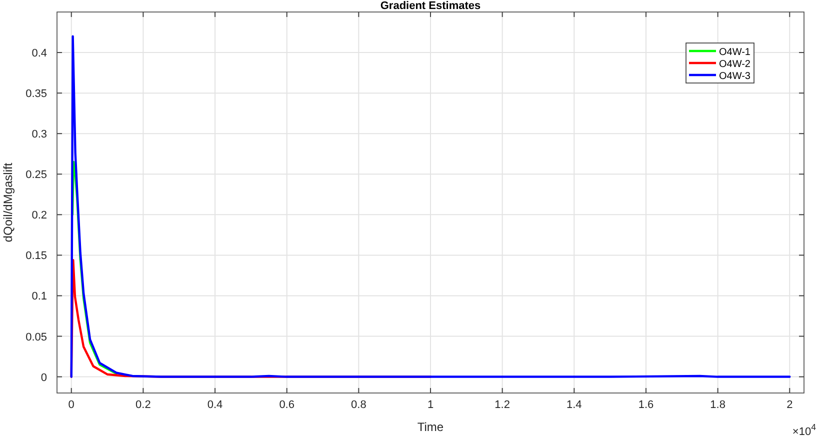 The width and height of the screenshot is (818, 439). What do you see at coordinates (36, 256) in the screenshot?
I see `y-tick-label: 0.15` at bounding box center [36, 256].